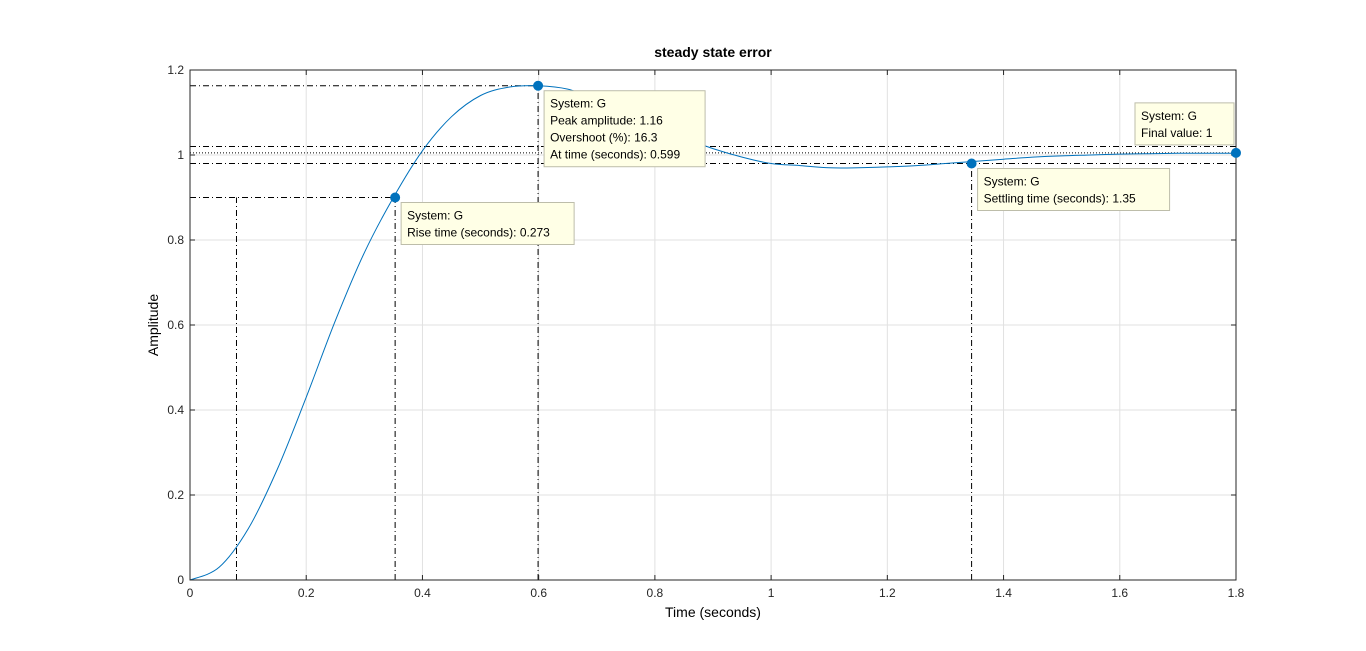 The height and width of the screenshot is (651, 1366). Describe the element at coordinates (713, 612) in the screenshot. I see `x-axis-label: Time (seconds)` at that location.